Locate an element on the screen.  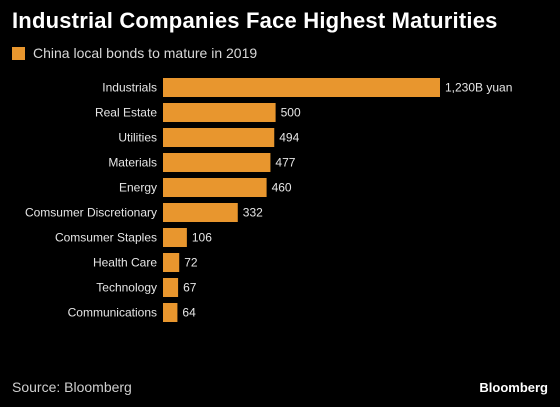
value-label: 67 is located at coordinates (190, 288).